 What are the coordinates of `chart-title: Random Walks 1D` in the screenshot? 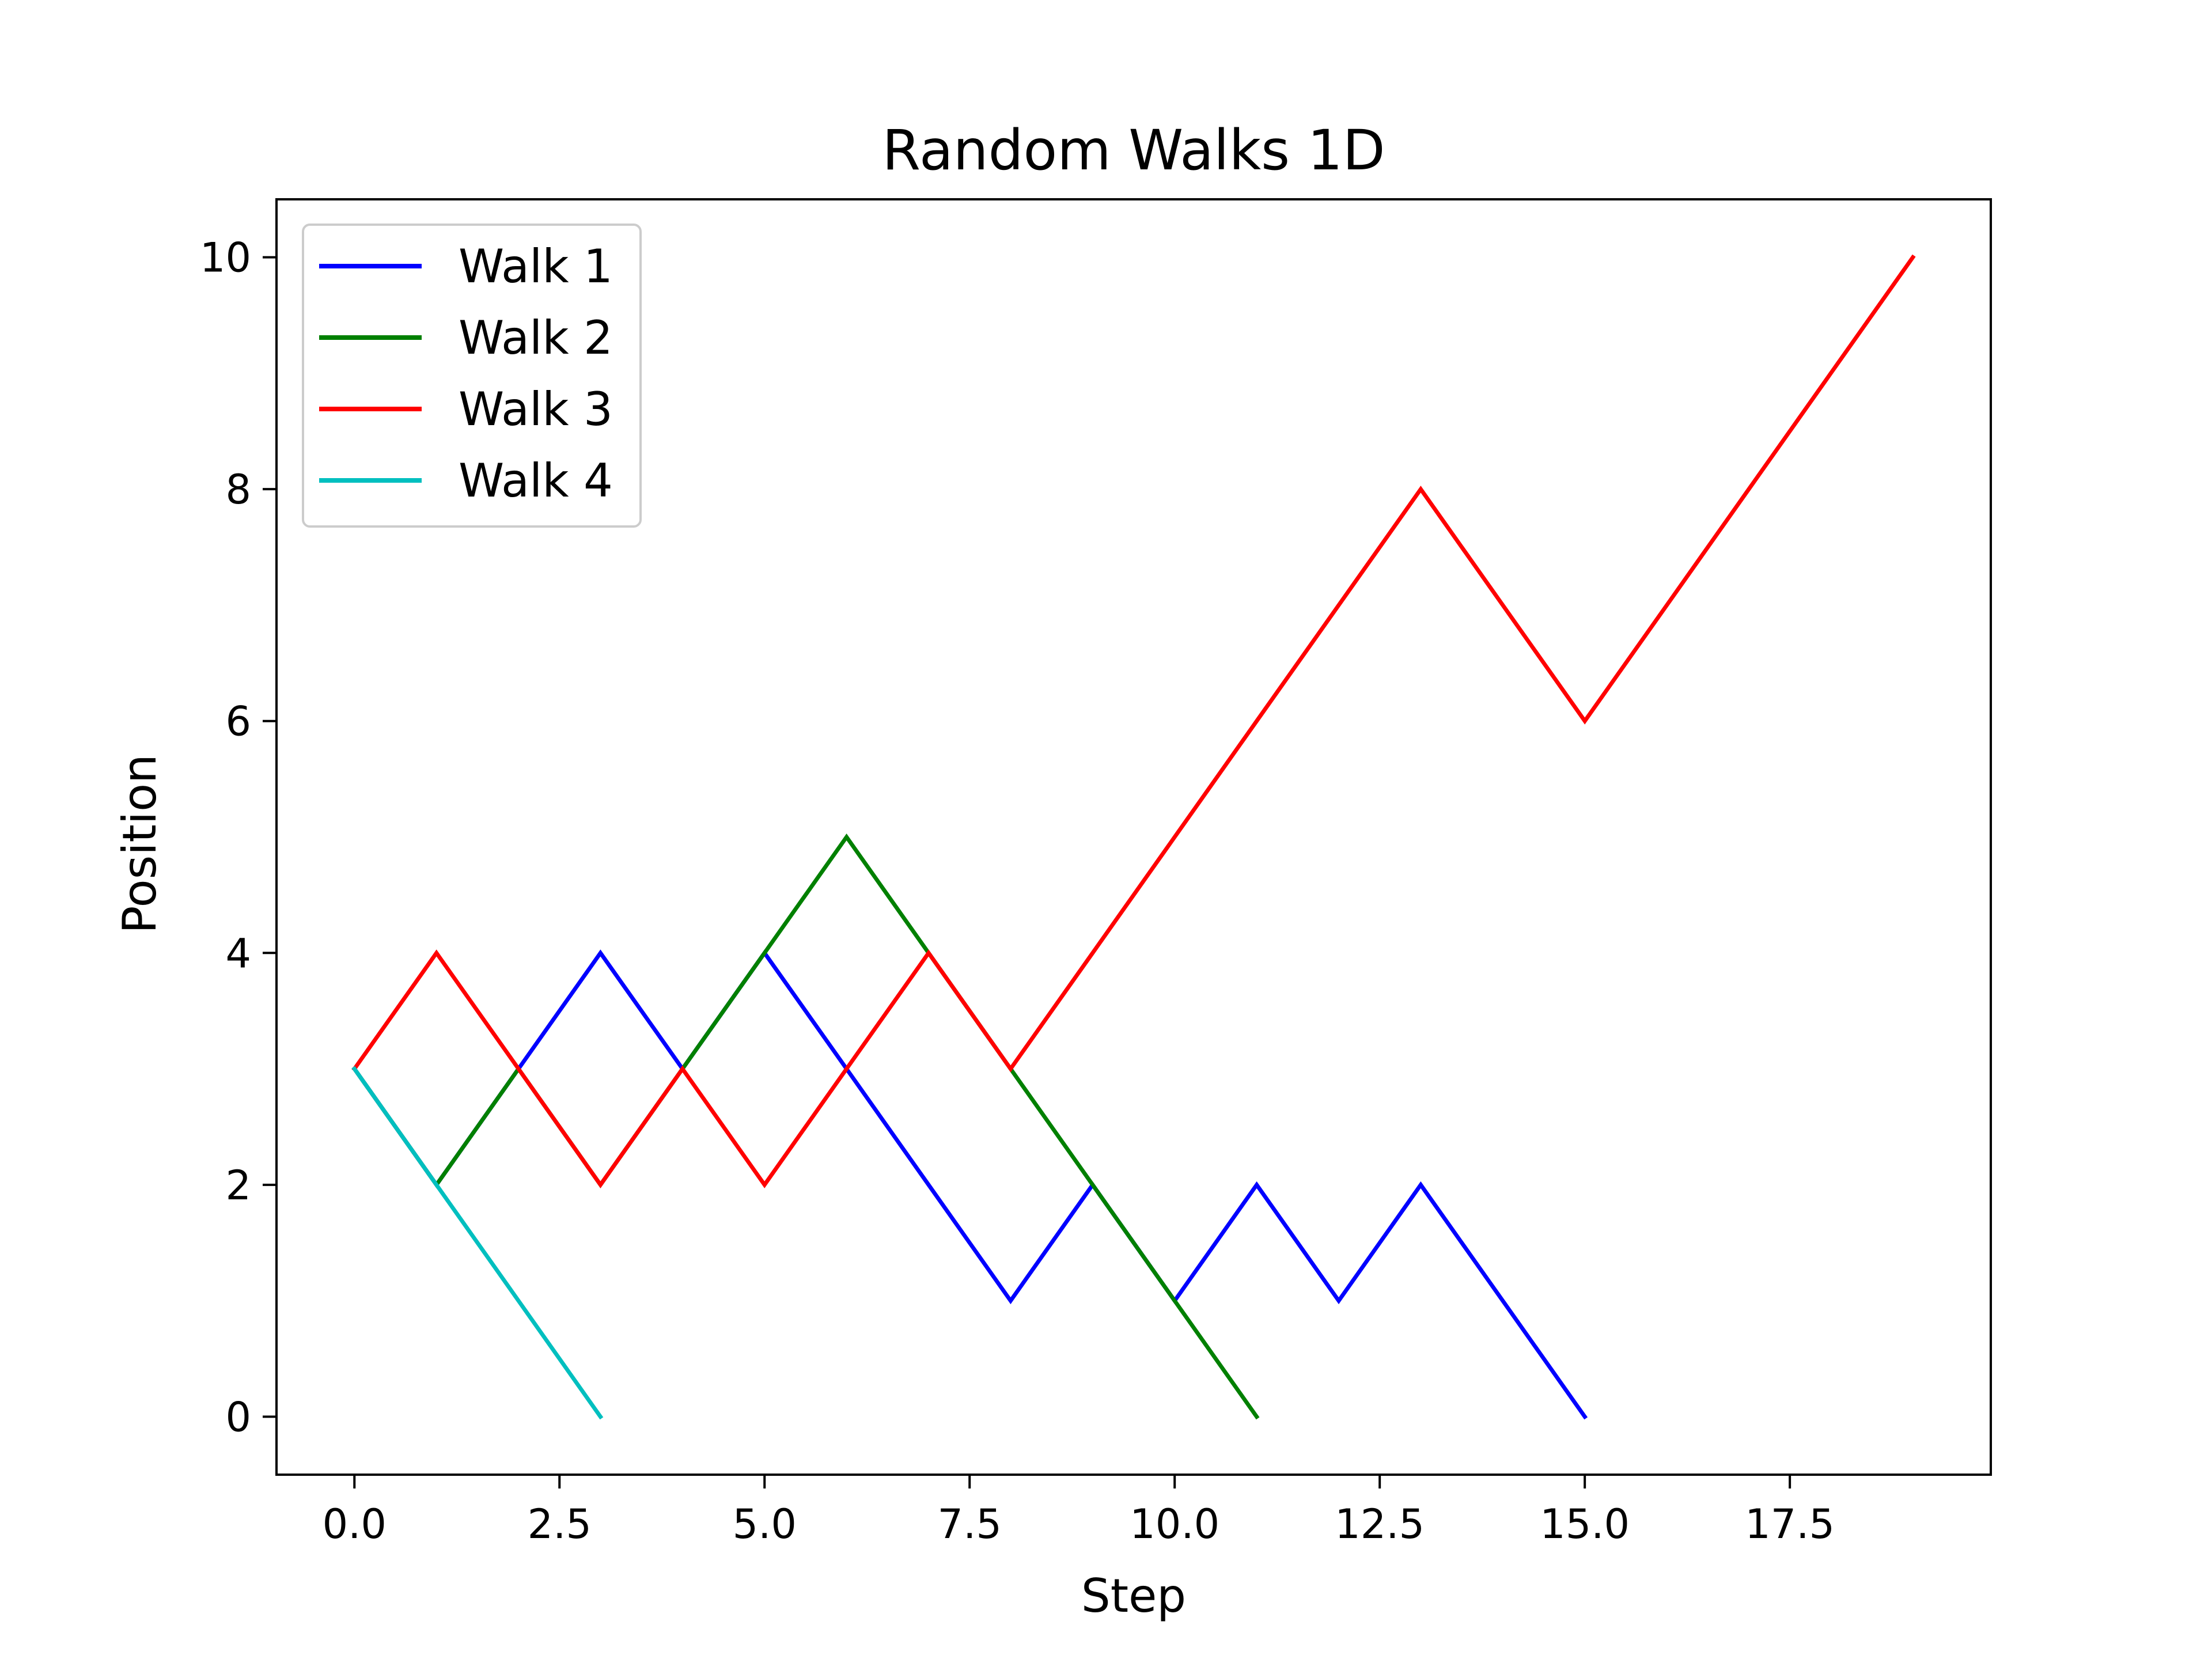 It's located at (1133, 150).